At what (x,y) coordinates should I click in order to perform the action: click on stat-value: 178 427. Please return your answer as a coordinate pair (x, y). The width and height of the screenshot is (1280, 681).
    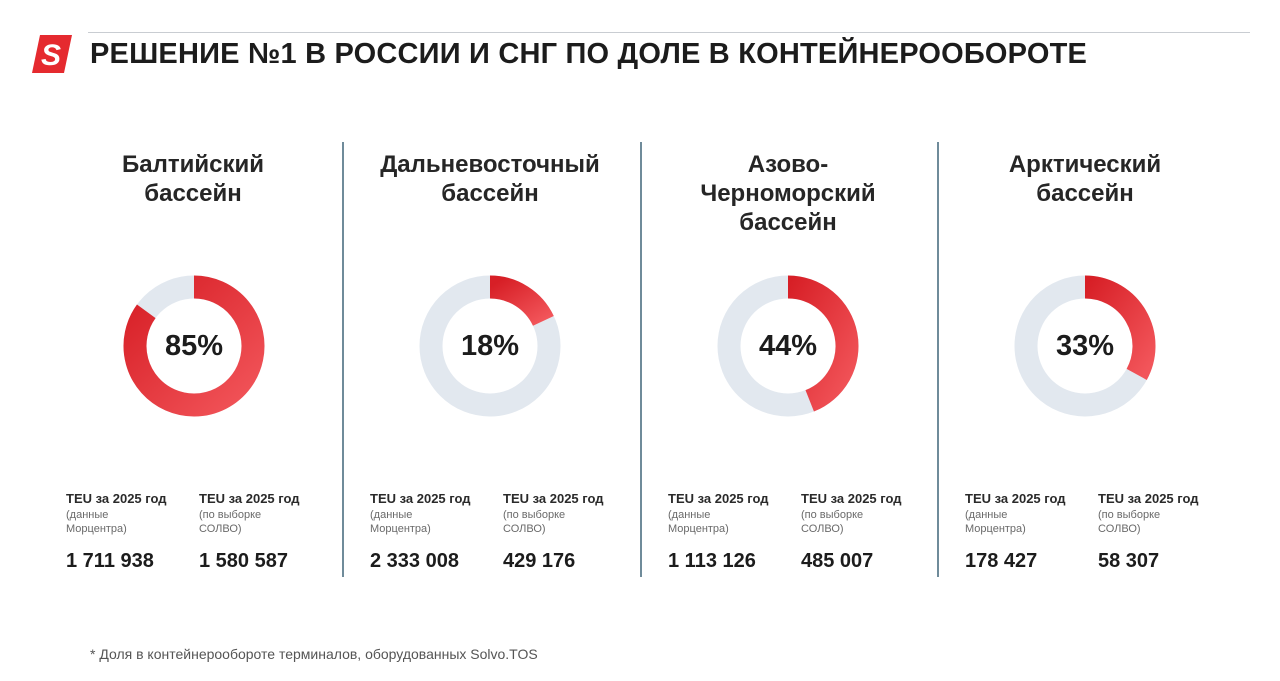
    Looking at the image, I should click on (1001, 561).